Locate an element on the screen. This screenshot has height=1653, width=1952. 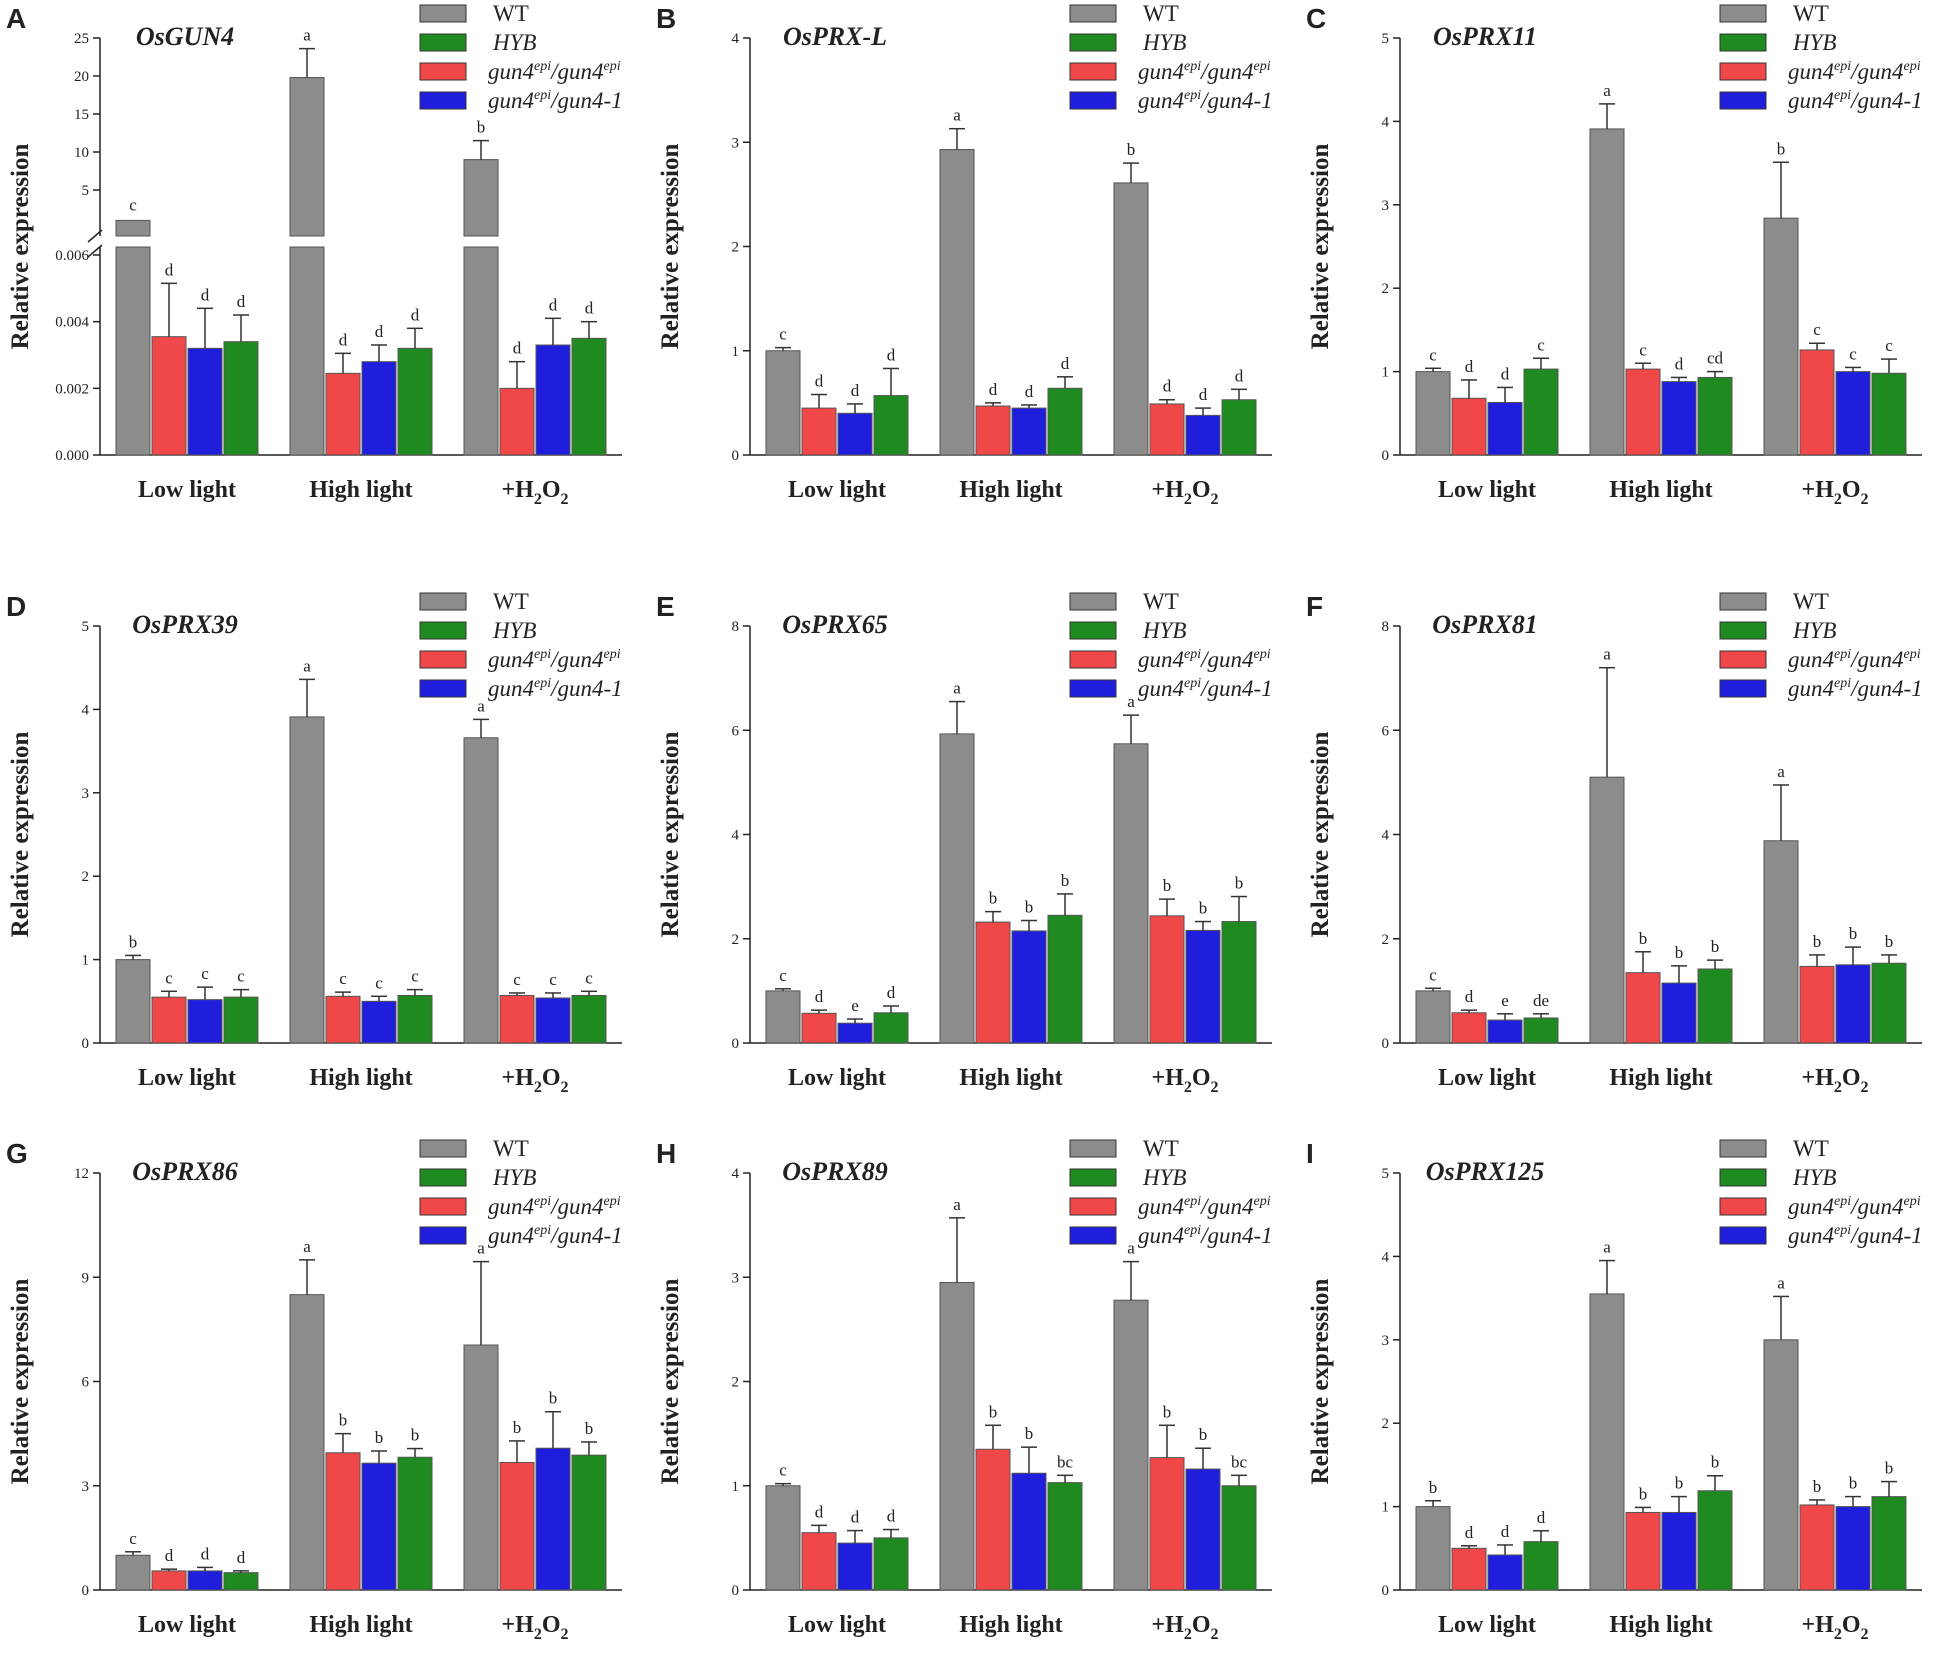
y-tick-label: 2 is located at coordinates (1386, 1424).